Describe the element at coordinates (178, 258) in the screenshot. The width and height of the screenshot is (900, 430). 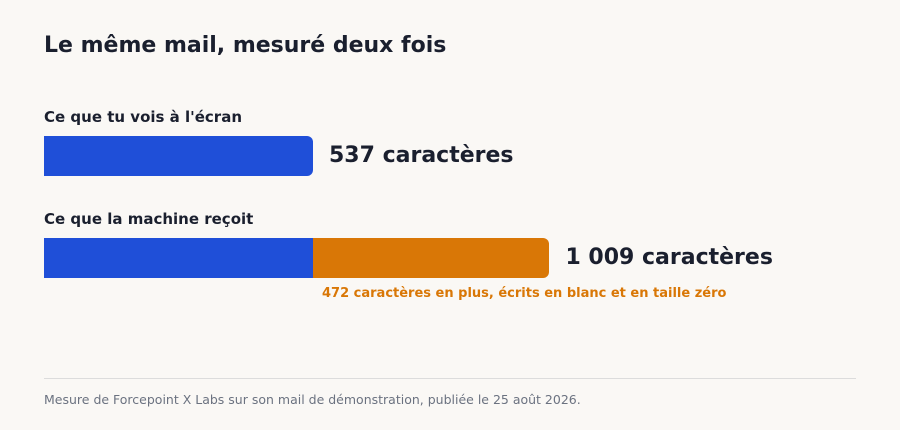
I see `bar-segment-visible-machine` at that location.